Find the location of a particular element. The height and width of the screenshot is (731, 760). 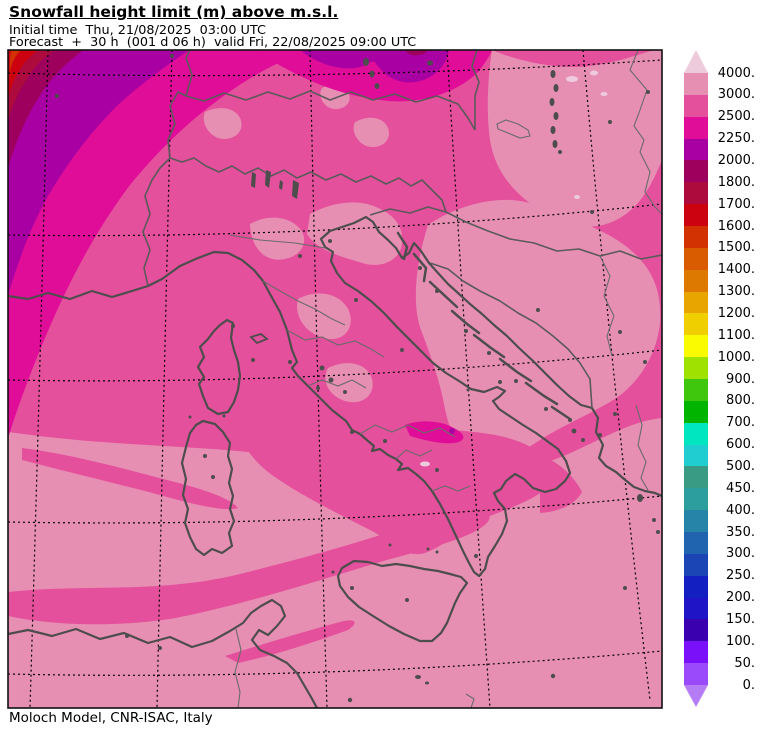

coastline-sardinia is located at coordinates (208, 488).